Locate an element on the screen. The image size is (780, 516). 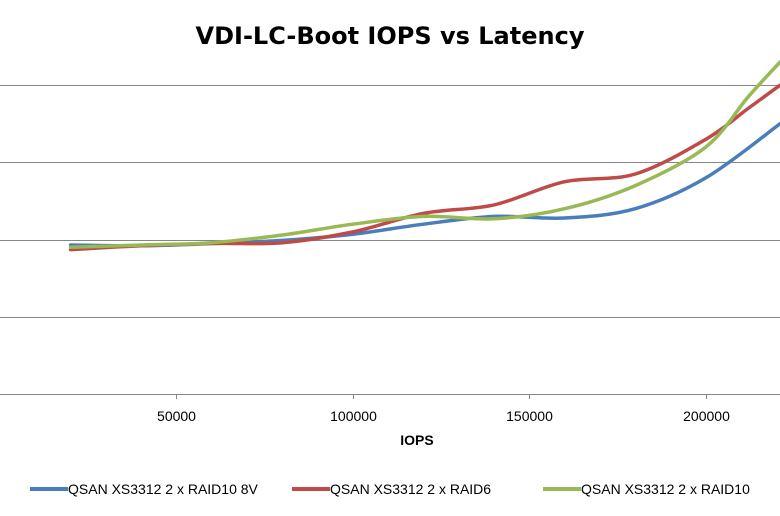
legend-label: QSAN XS3312 2 x RAID10 8V is located at coordinates (163, 489).